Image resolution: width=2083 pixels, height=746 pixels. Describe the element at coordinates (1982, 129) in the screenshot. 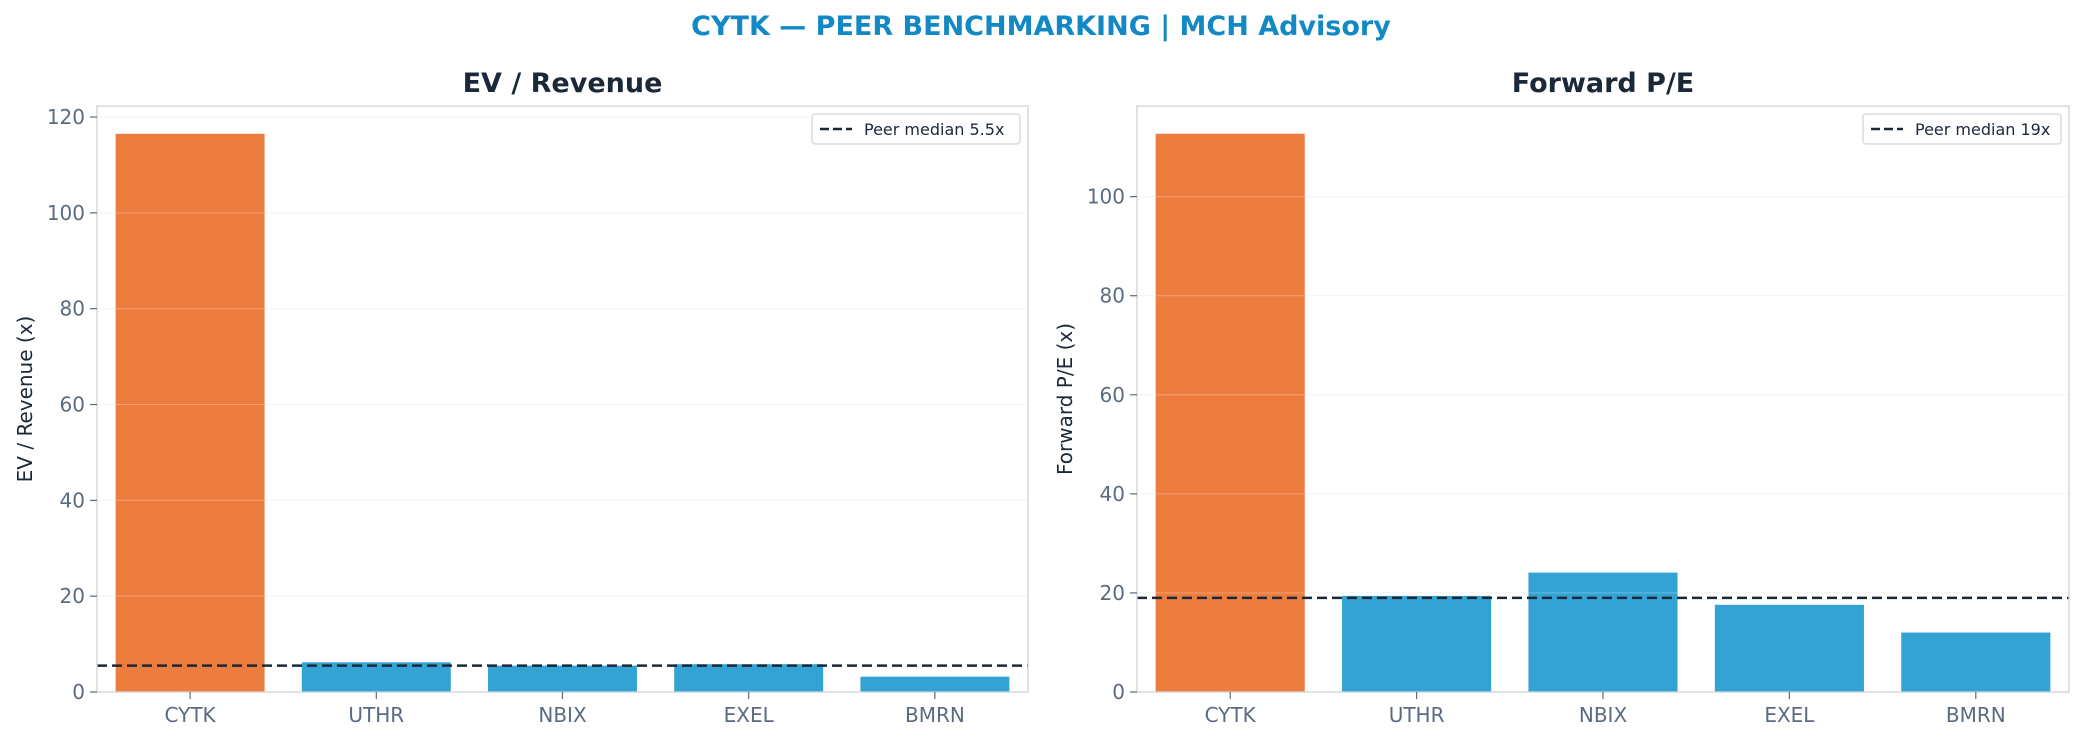

I see `legend-label: Peer median 19x` at that location.